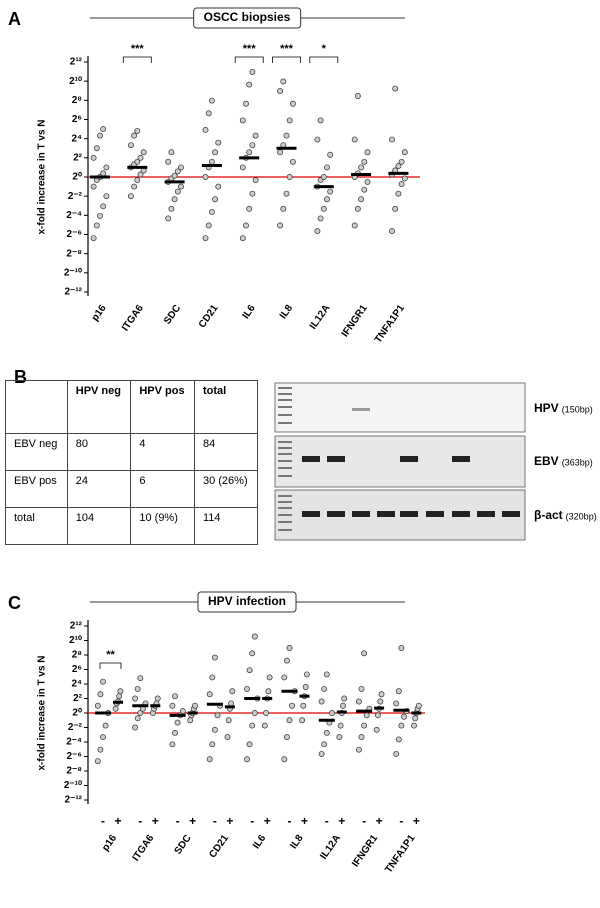 This screenshot has height=908, width=600. What do you see at coordinates (144, 848) in the screenshot?
I see `x-tick-label: ITGA6` at bounding box center [144, 848].